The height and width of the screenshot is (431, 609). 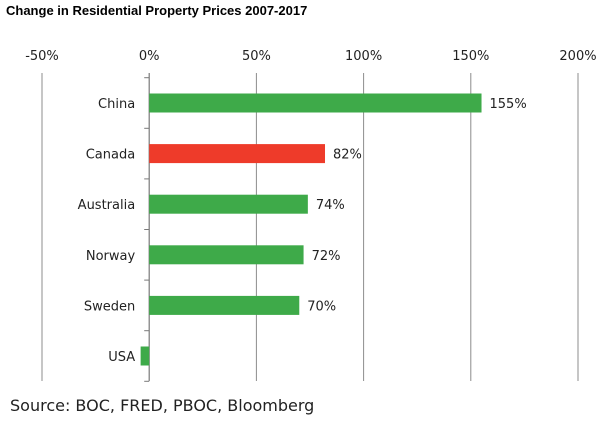 I want to click on data-label: 70%, so click(x=321, y=306).